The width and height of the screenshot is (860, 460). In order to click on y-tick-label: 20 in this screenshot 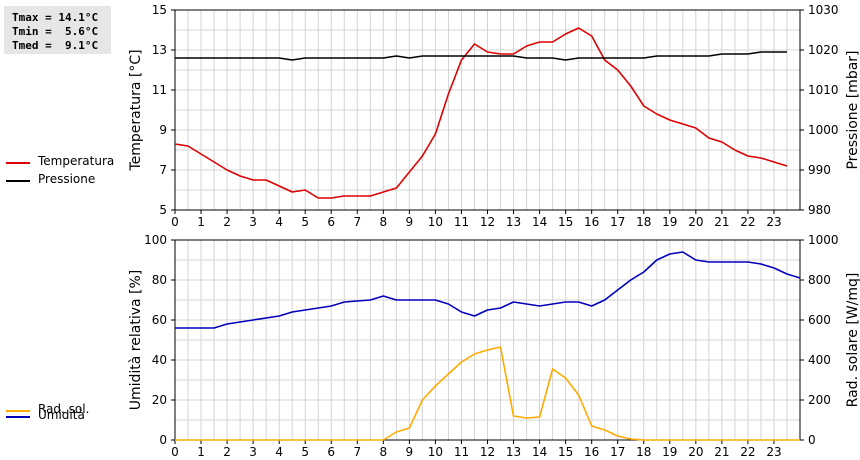, I will do `click(159, 400)`.